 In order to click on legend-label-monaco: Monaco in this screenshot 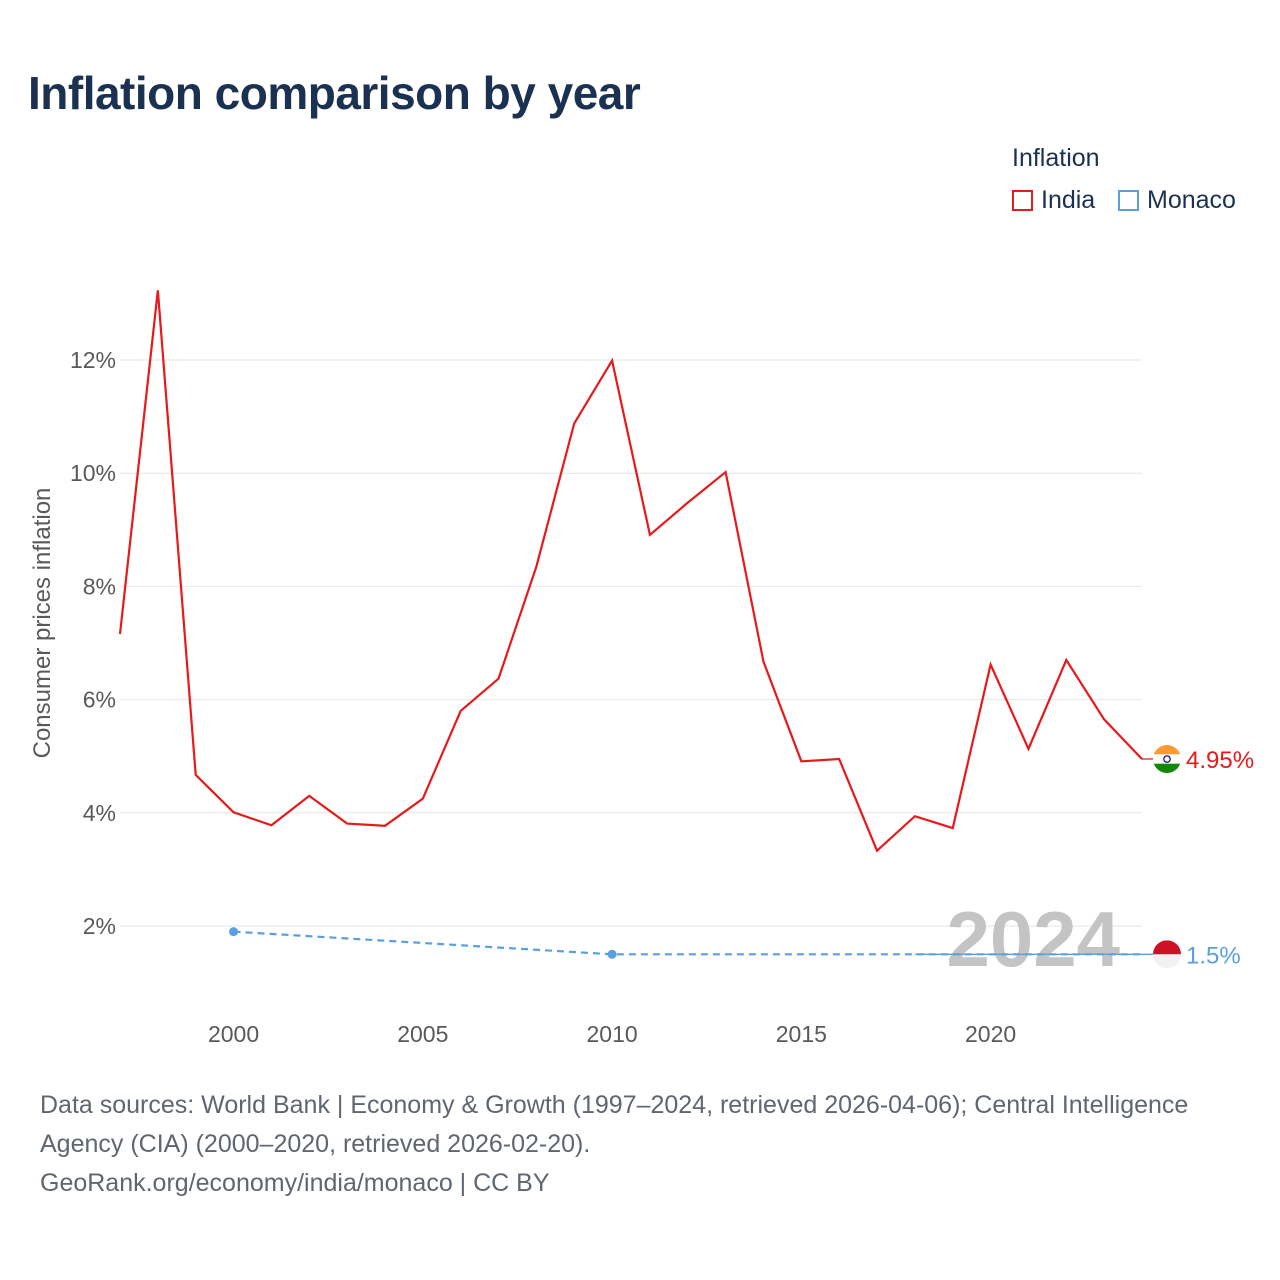, I will do `click(1191, 200)`.